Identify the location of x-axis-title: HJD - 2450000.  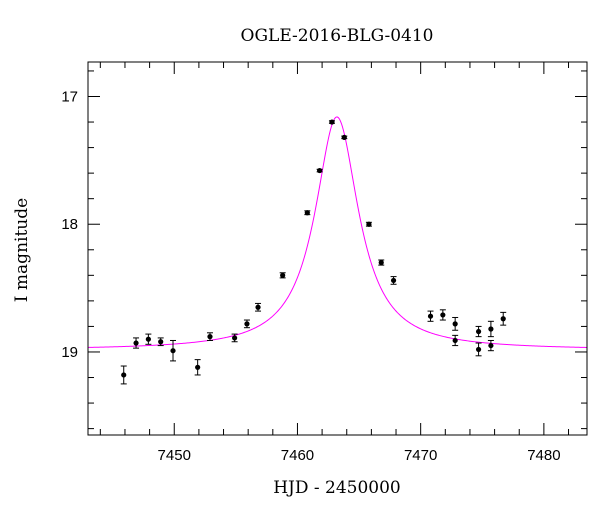
(337, 488).